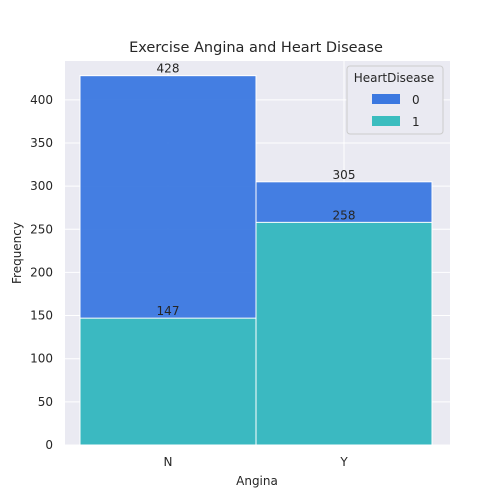 Image resolution: width=500 pixels, height=500 pixels. What do you see at coordinates (168, 311) in the screenshot?
I see `bar-label-series-1-N: 147` at bounding box center [168, 311].